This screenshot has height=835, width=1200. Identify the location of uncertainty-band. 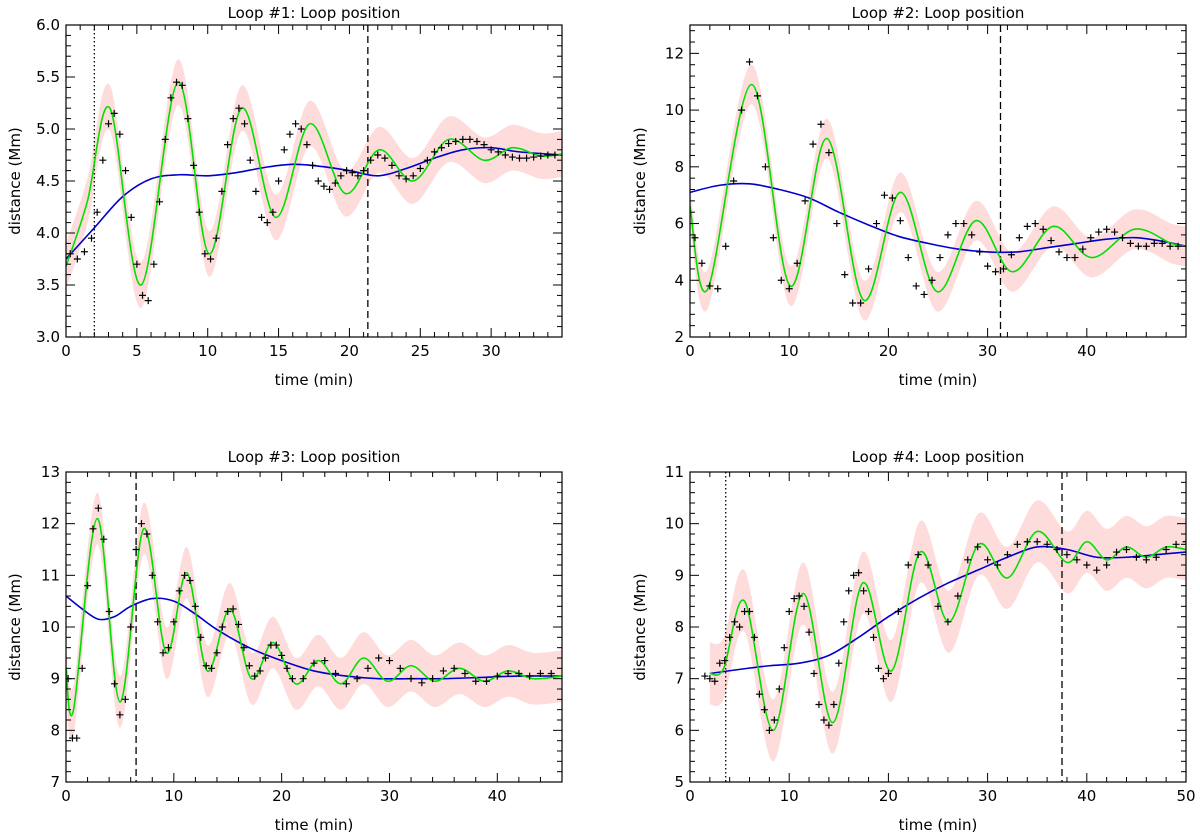
(314, 617).